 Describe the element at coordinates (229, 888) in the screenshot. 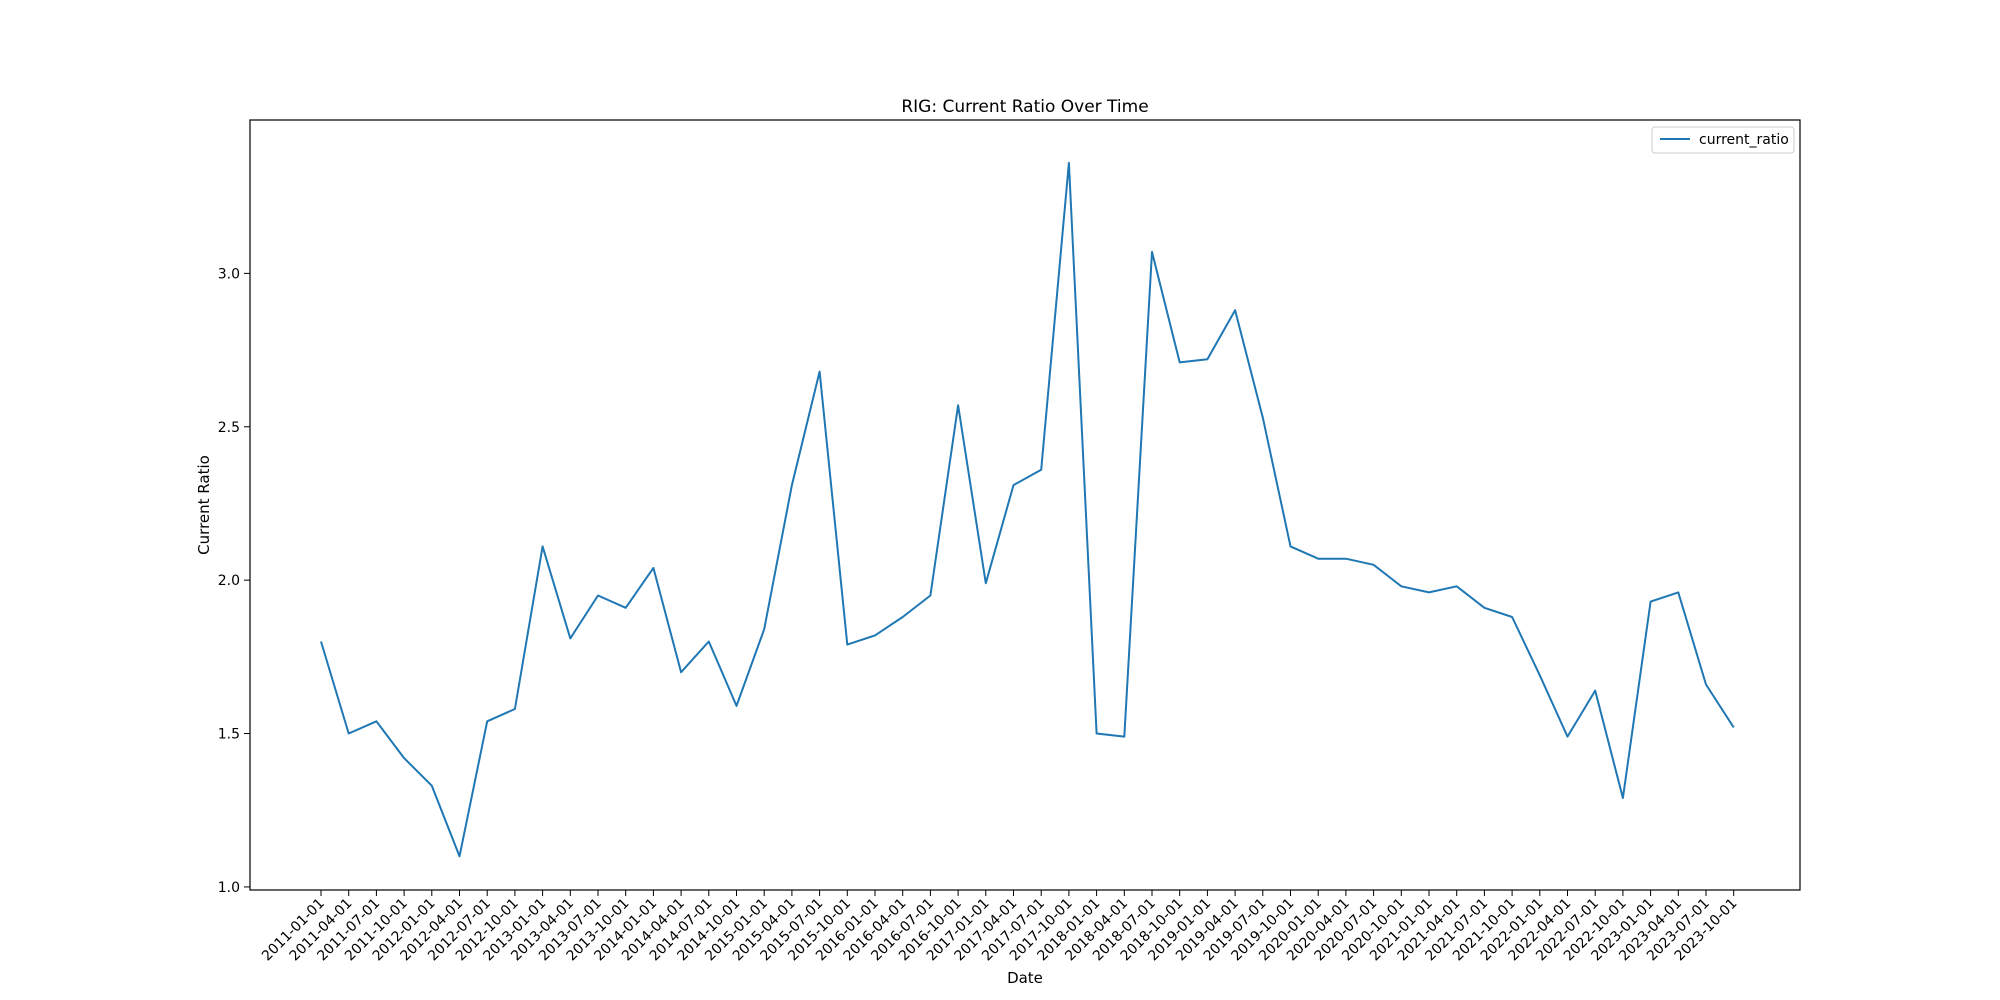

I see `y-tick-label: 1.0` at that location.